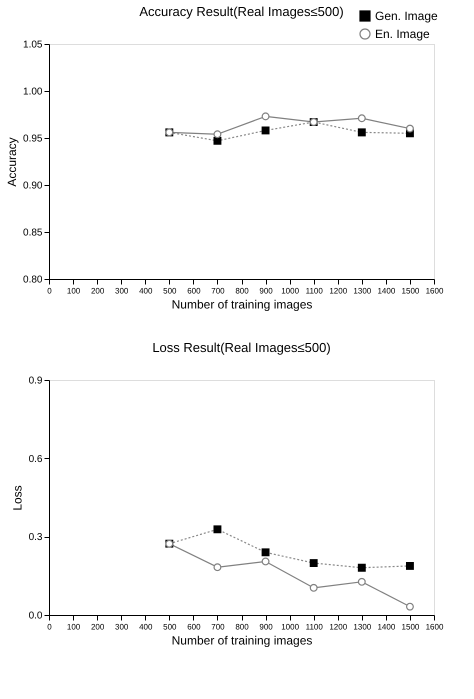  Describe the element at coordinates (33, 45) in the screenshot. I see `y-tick-label: 1.05` at that location.